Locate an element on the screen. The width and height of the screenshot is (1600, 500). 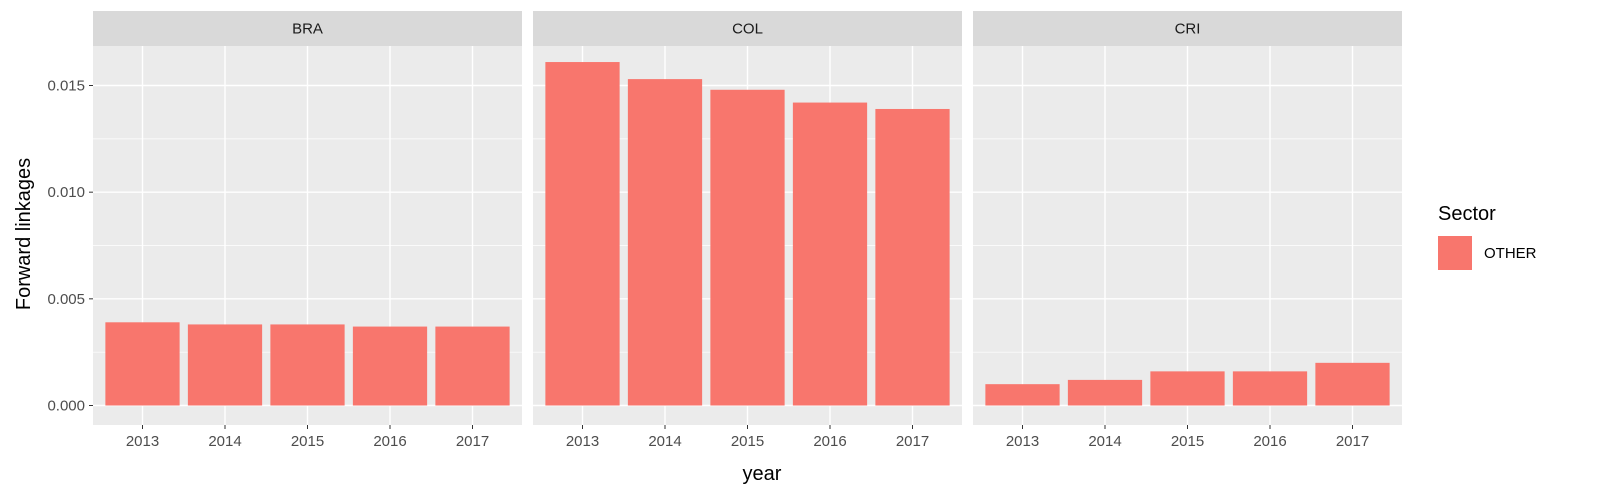
bar-col-2016 is located at coordinates (830, 254).